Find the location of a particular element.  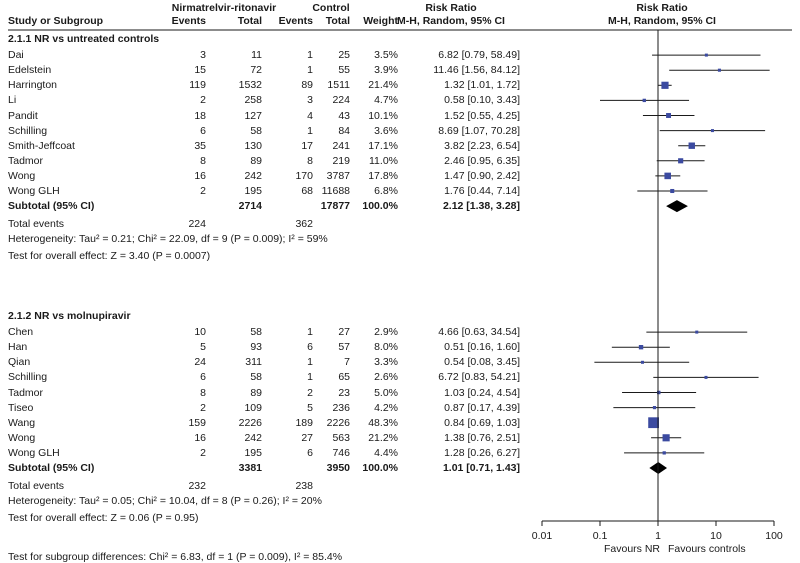

exp-total: 242 is located at coordinates (253, 175).